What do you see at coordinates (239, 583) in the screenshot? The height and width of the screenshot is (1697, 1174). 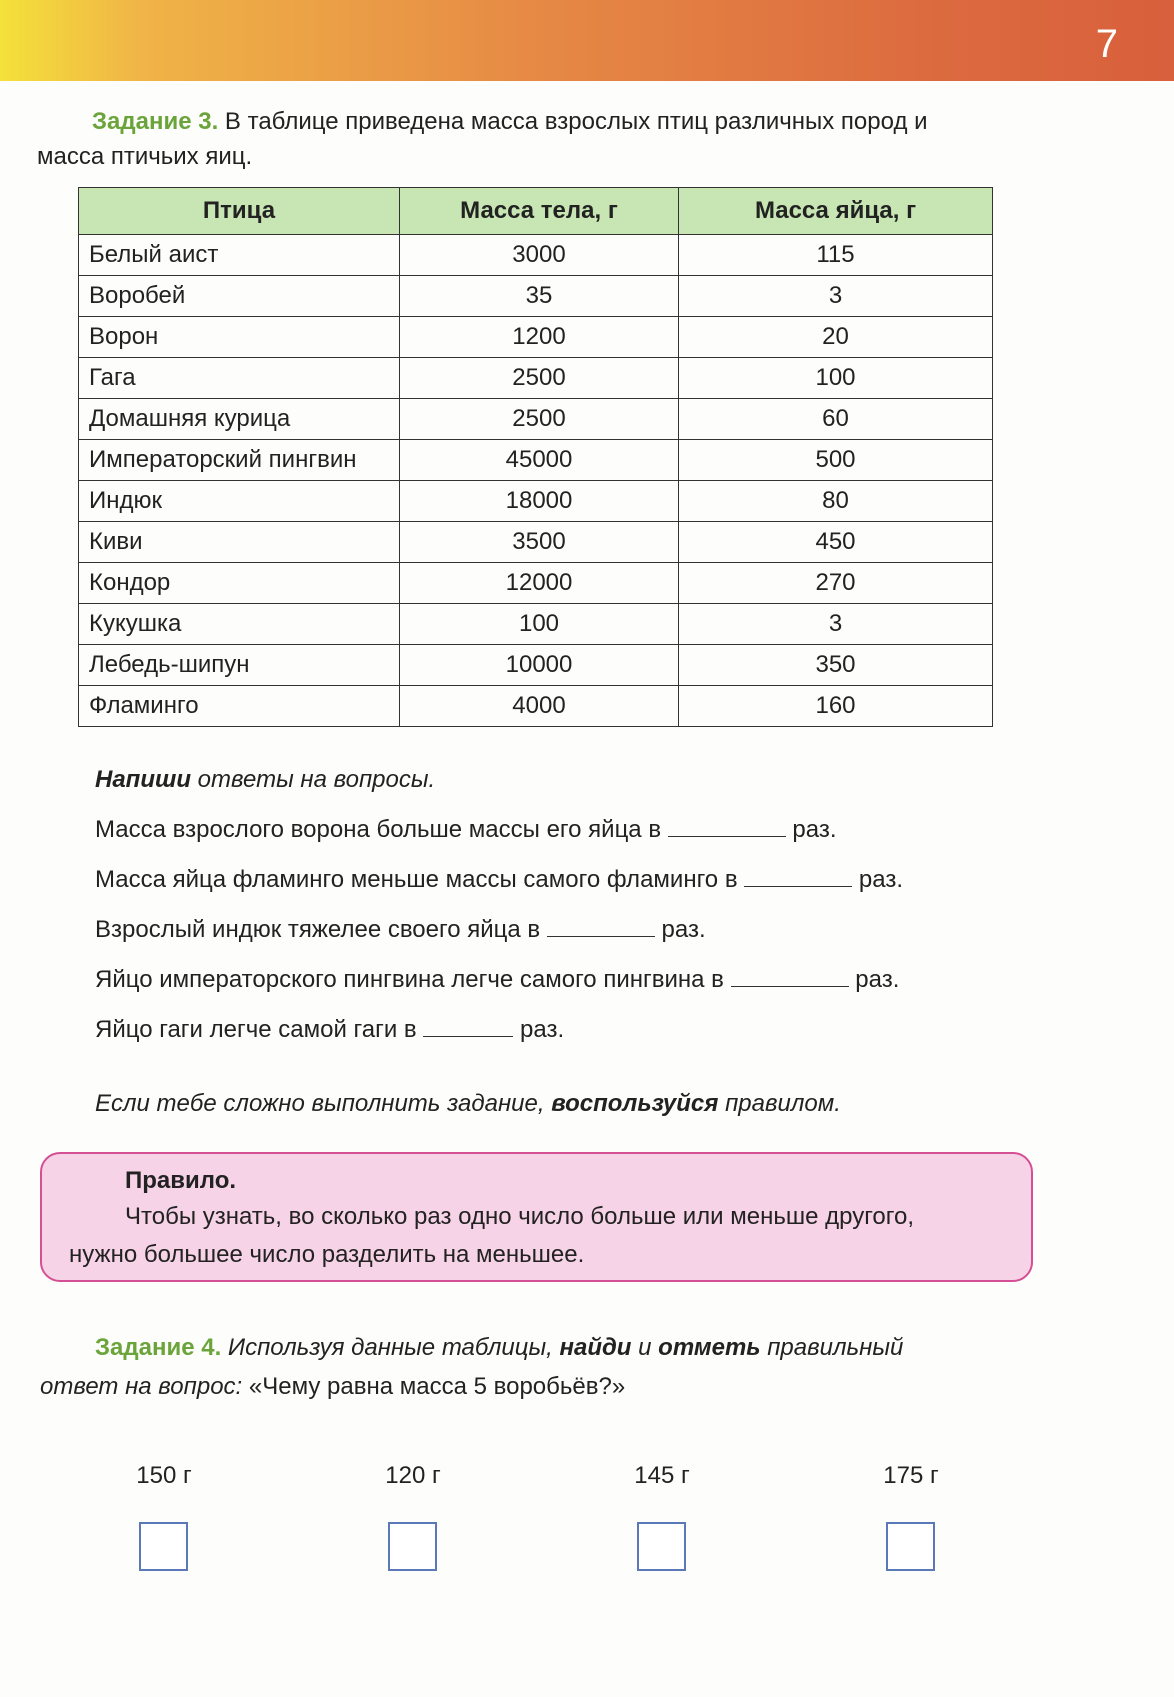 I see `bird-name: Кондор` at bounding box center [239, 583].